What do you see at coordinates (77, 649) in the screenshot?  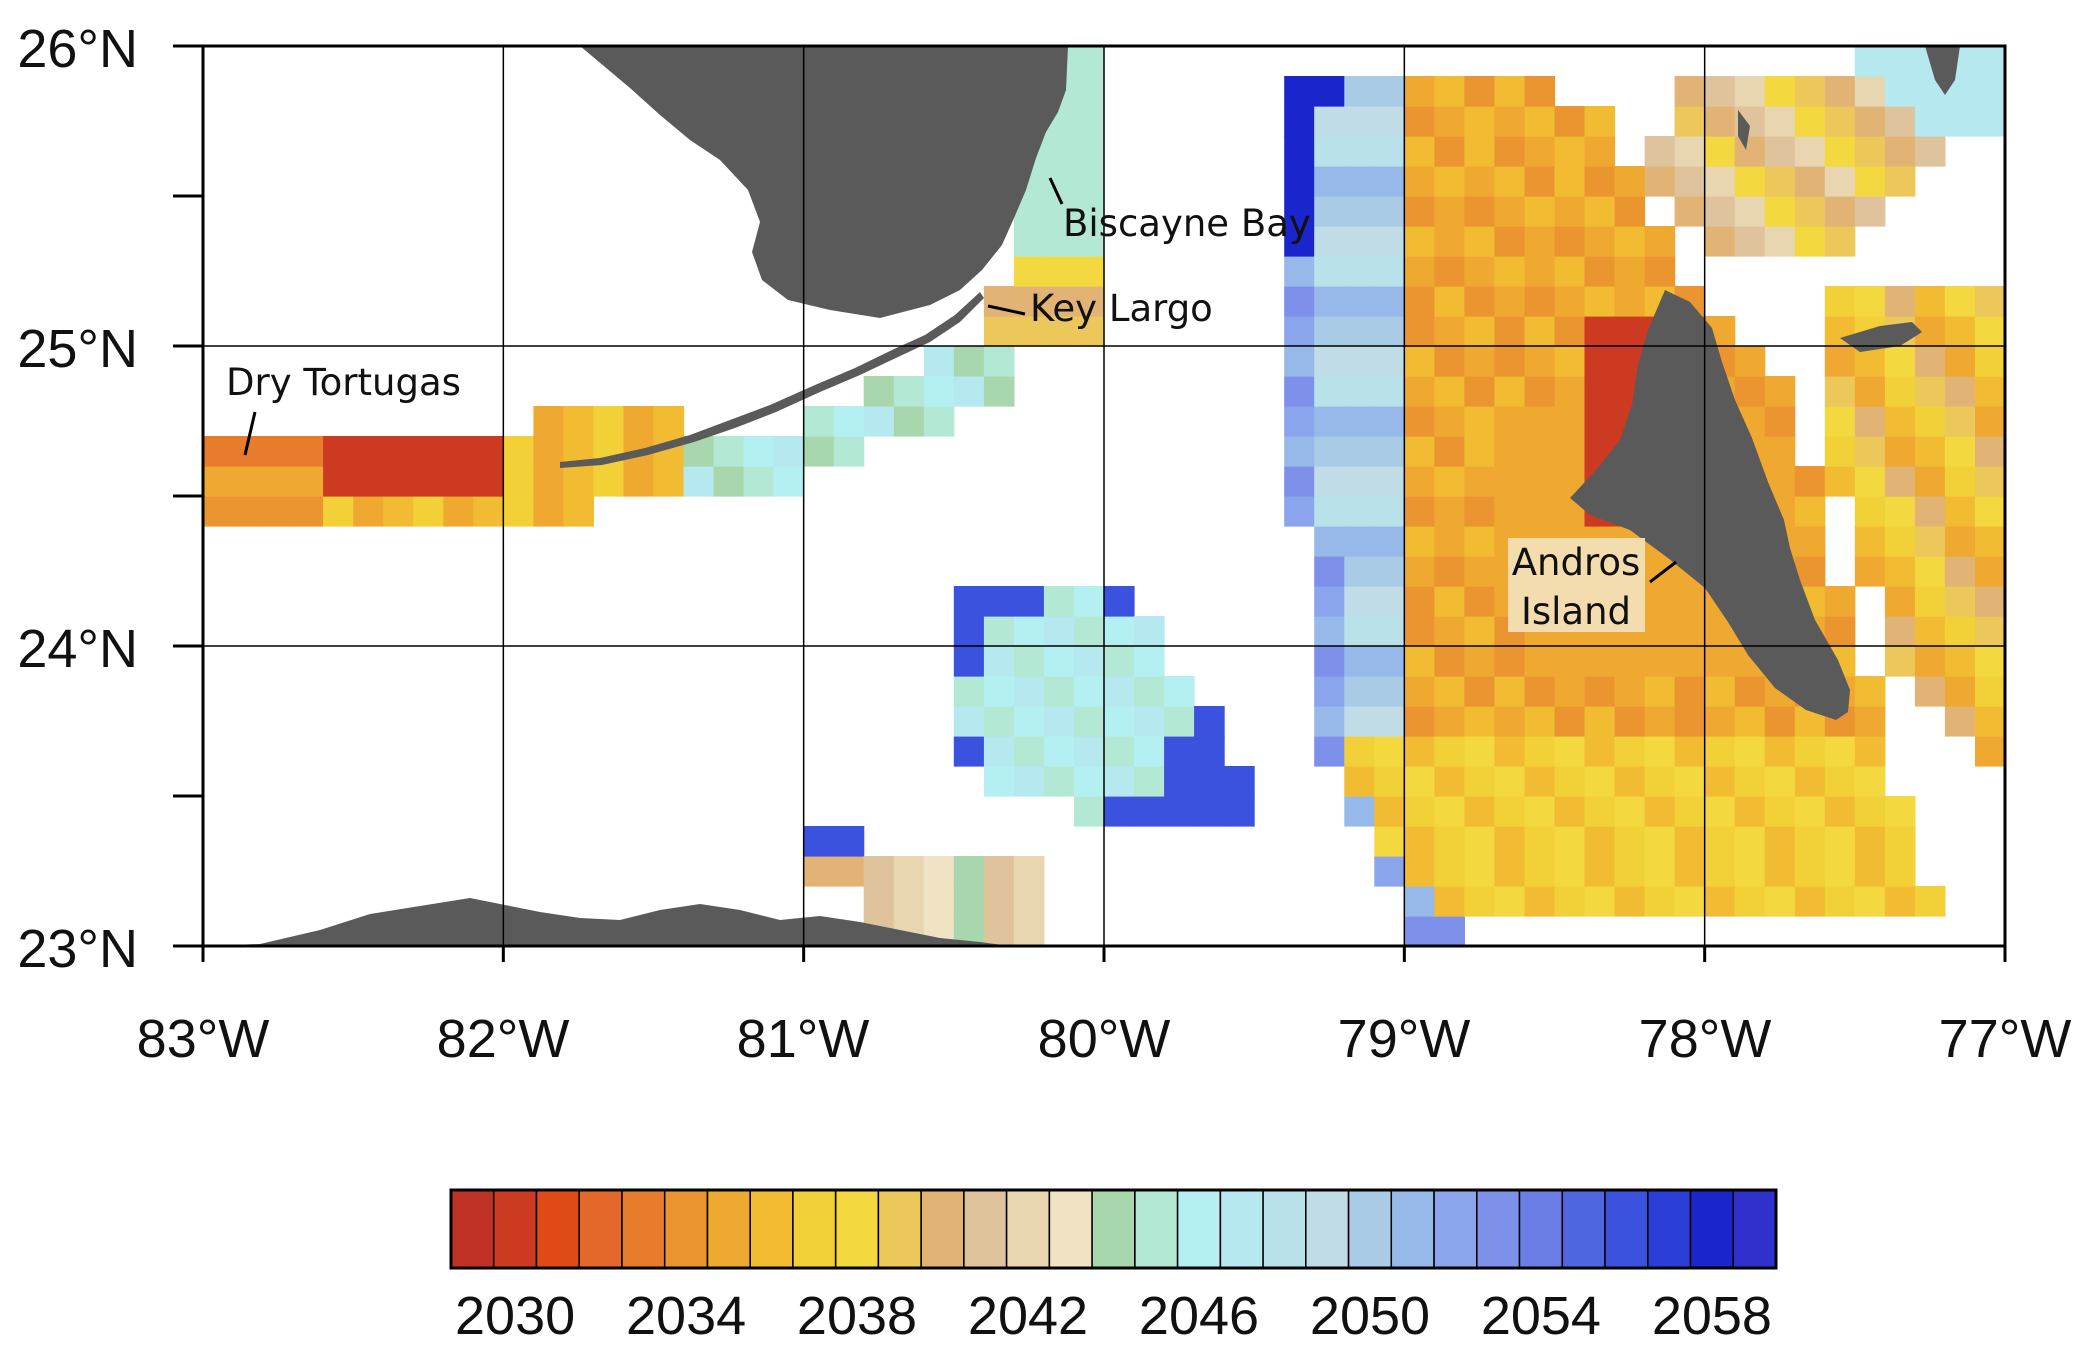 I see `lat-label-24n: 24°N` at bounding box center [77, 649].